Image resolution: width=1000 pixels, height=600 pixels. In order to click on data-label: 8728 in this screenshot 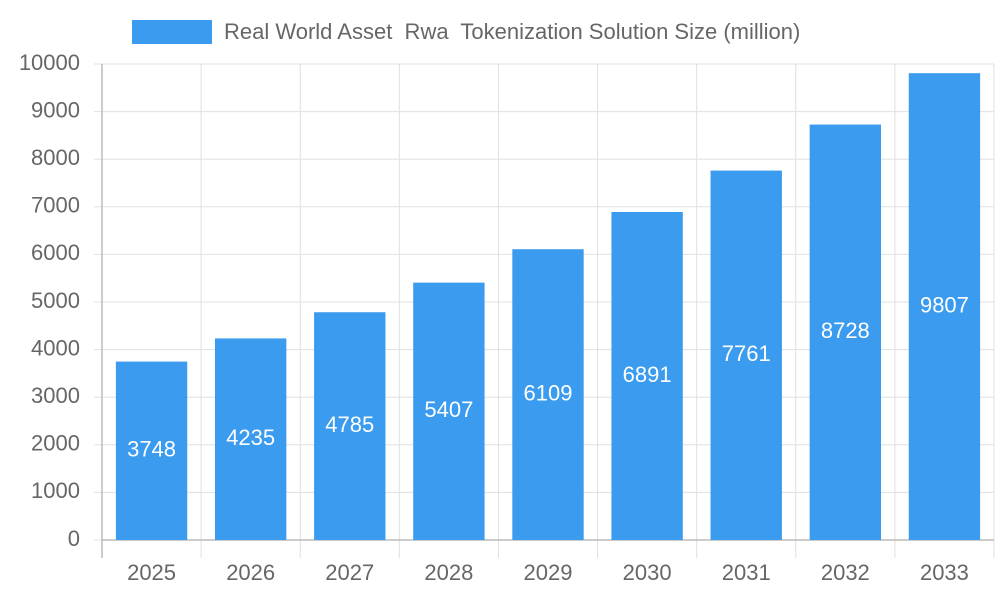, I will do `click(845, 330)`.